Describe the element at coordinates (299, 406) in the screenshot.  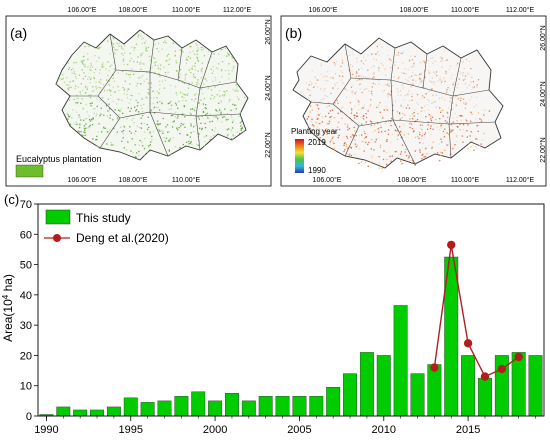
I see `bar-2005` at that location.